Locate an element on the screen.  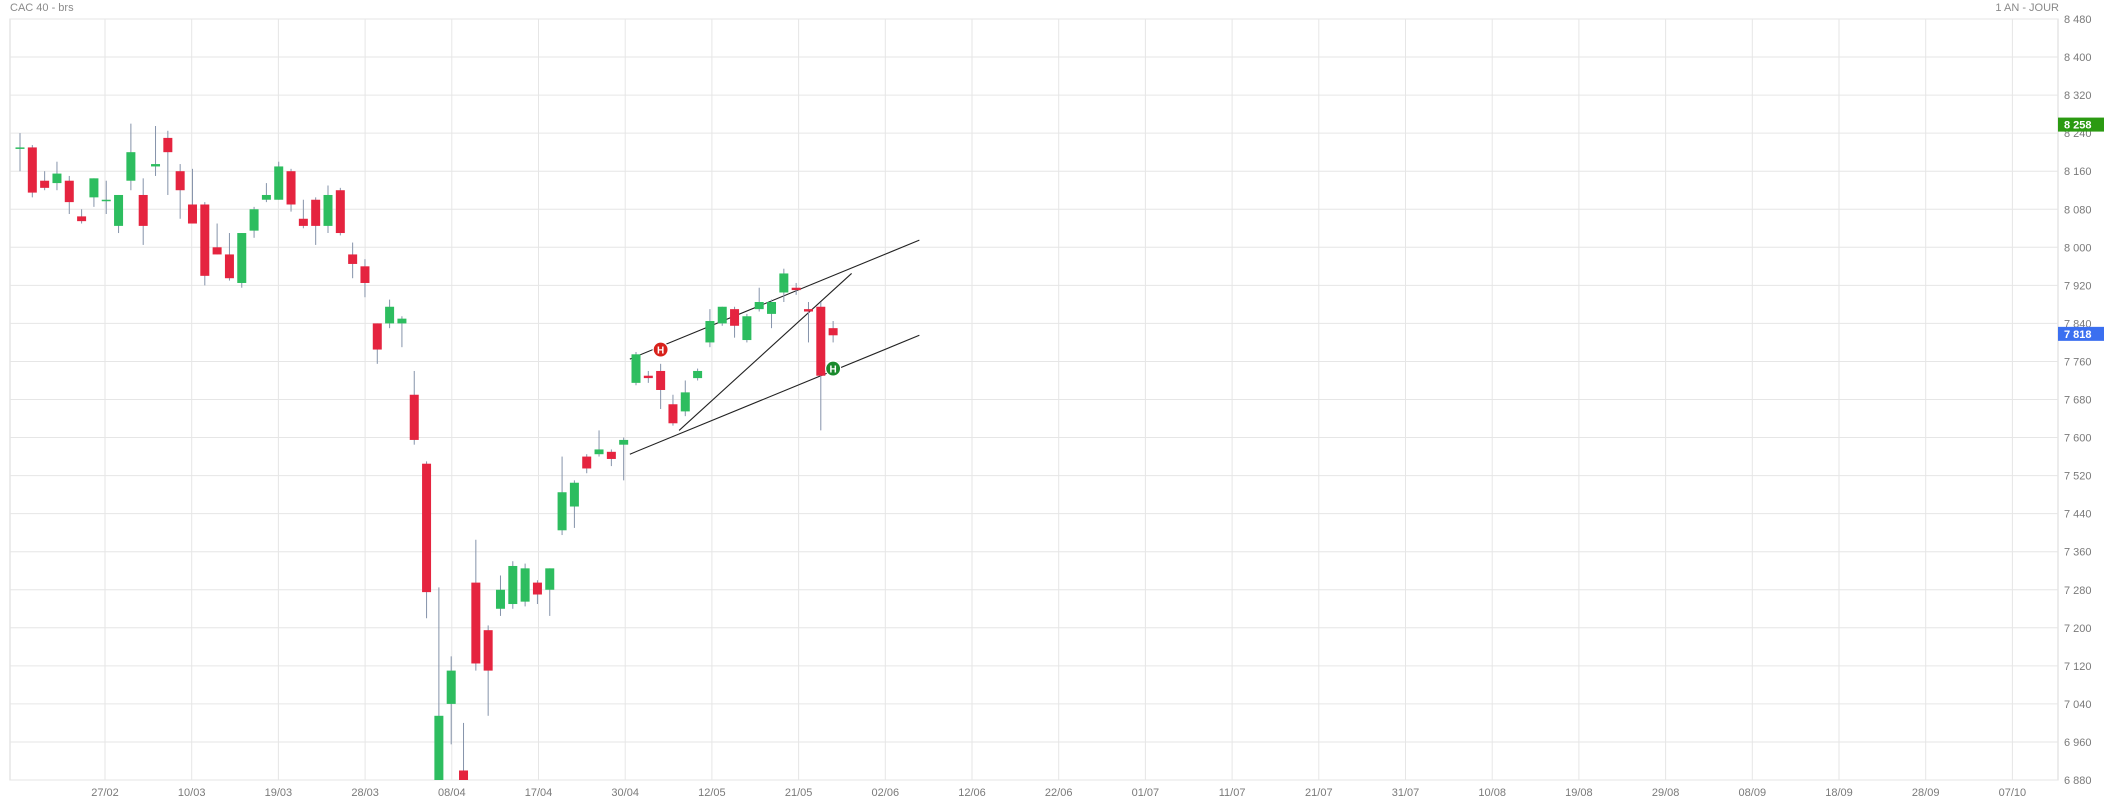
y-tick-label: 7 920 is located at coordinates (2078, 286).